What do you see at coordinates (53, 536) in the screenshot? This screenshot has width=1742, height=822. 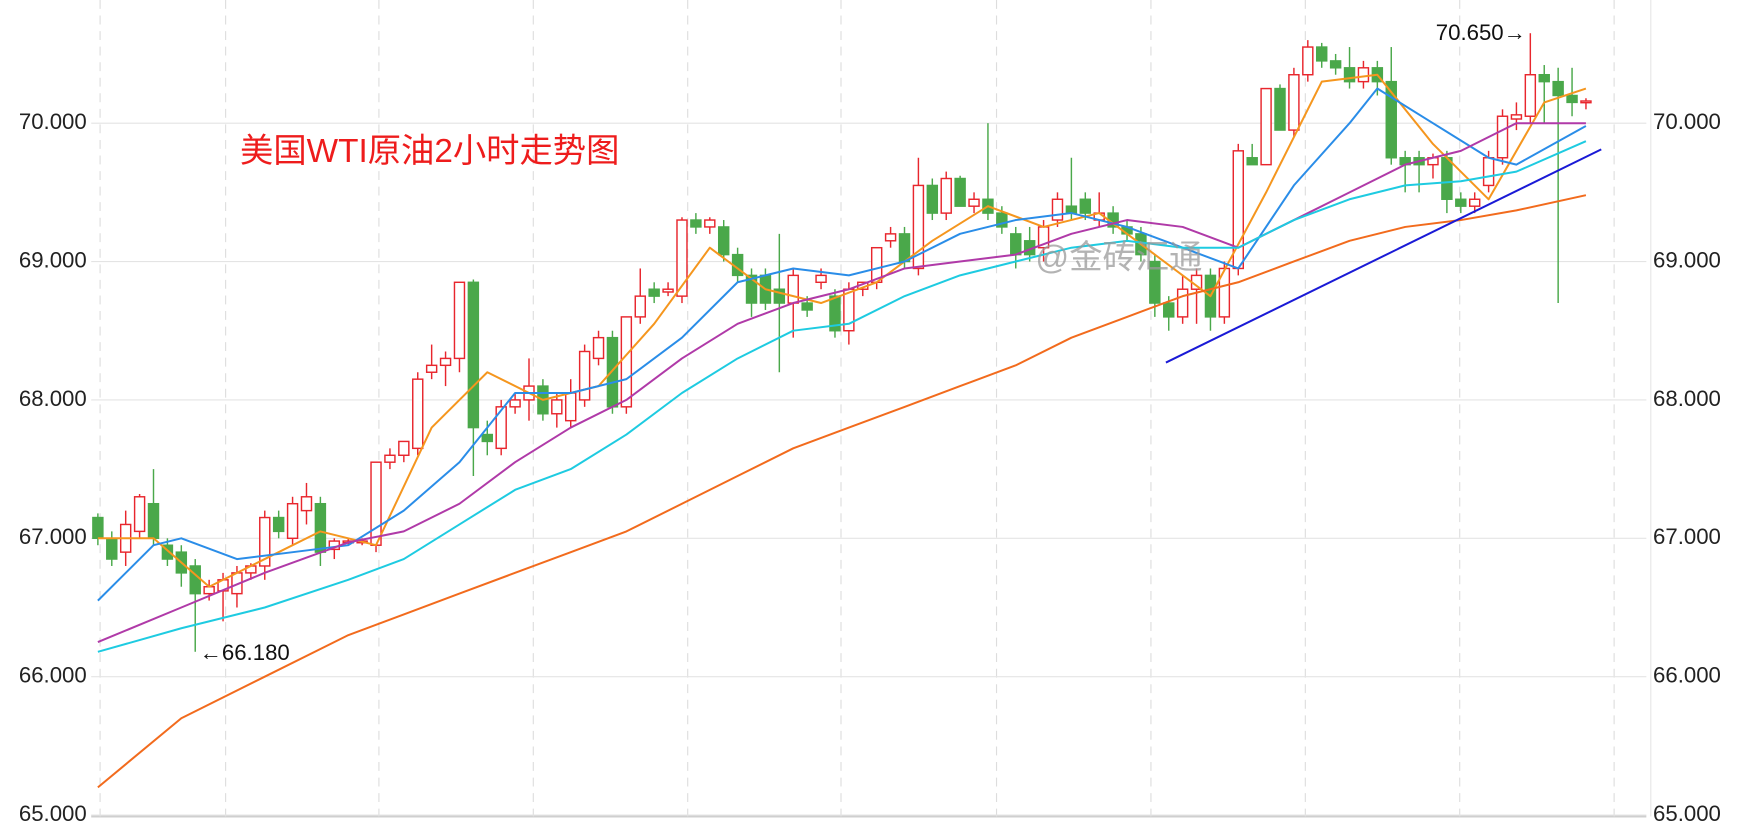 I see `y-tick-label: 67.000` at bounding box center [53, 536].